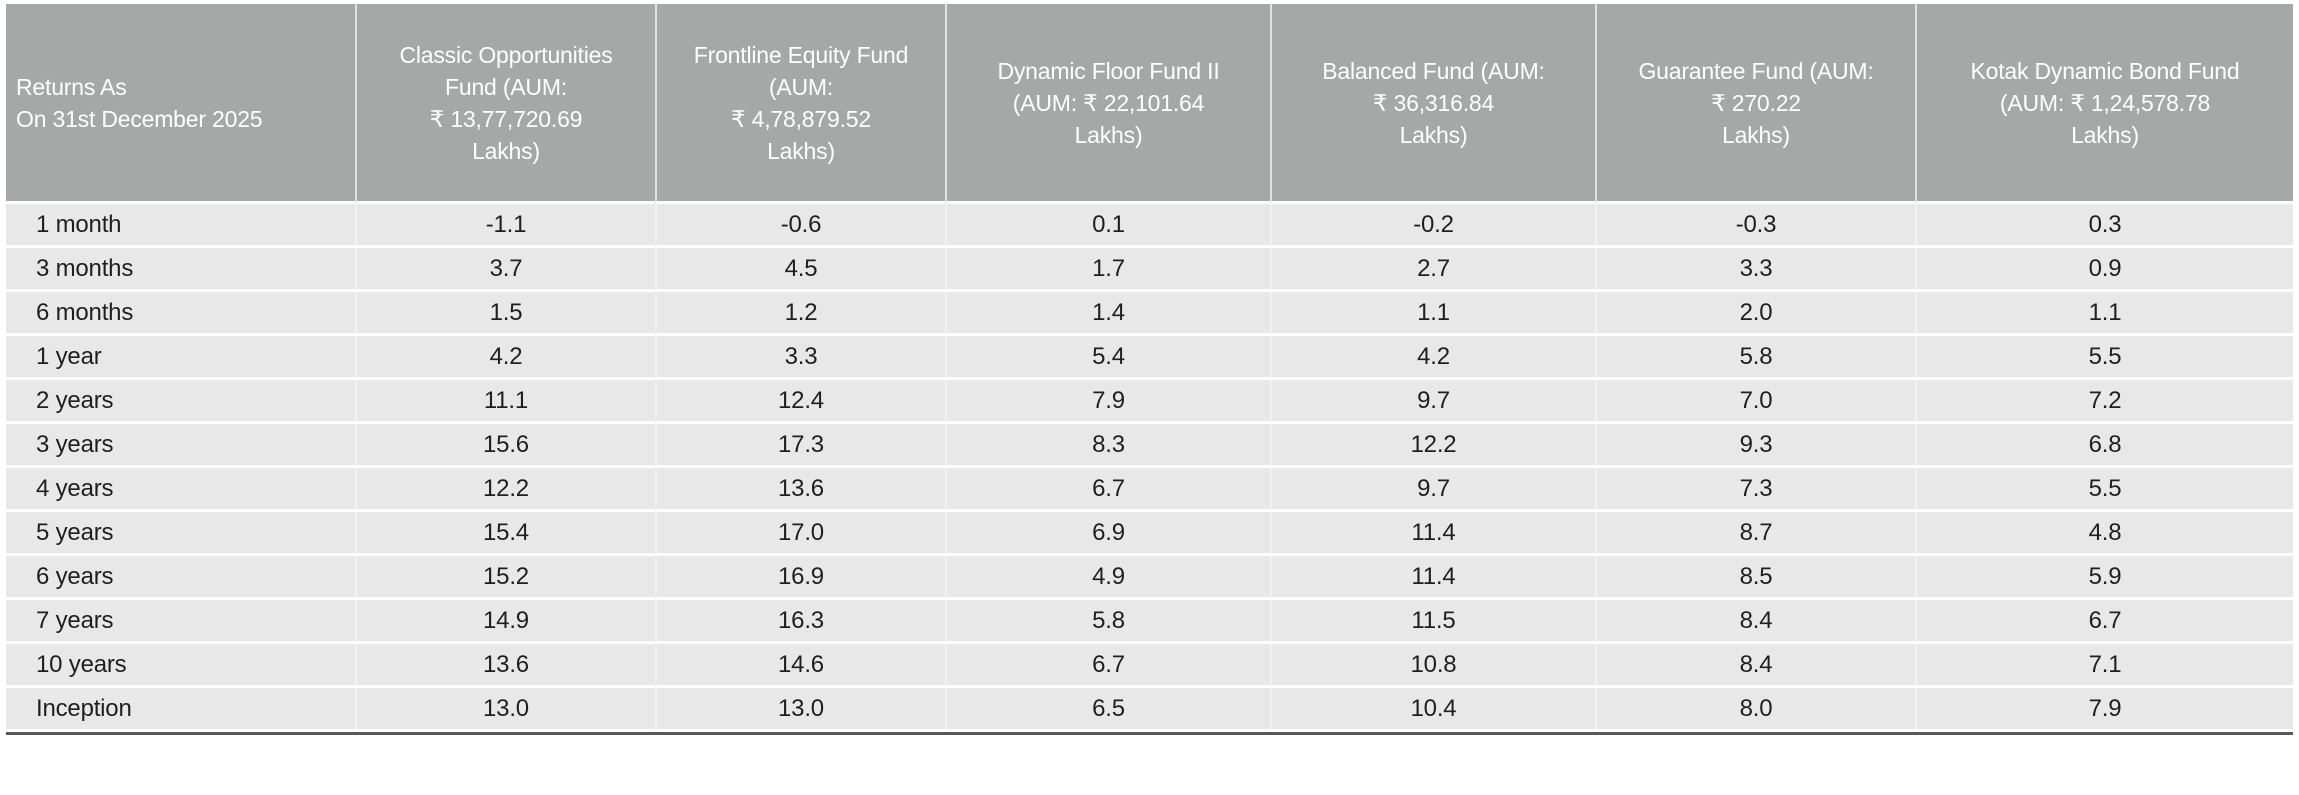 Image resolution: width=2299 pixels, height=795 pixels. What do you see at coordinates (2104, 534) in the screenshot?
I see `return-value-cell: 4.8` at bounding box center [2104, 534].